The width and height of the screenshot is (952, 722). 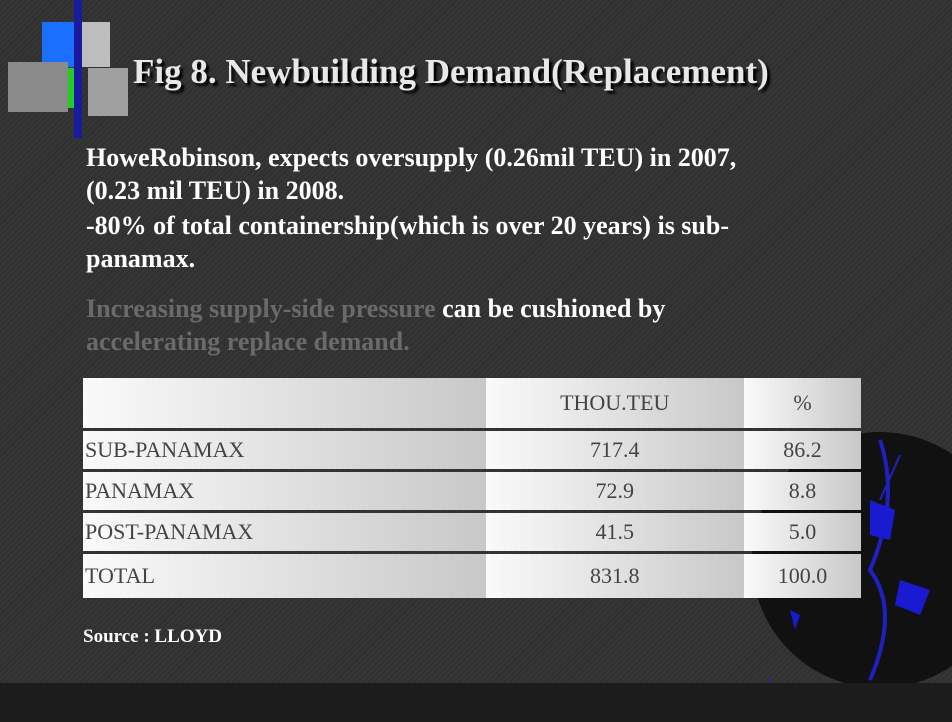 I want to click on table-cell: 41.5, so click(x=614, y=532).